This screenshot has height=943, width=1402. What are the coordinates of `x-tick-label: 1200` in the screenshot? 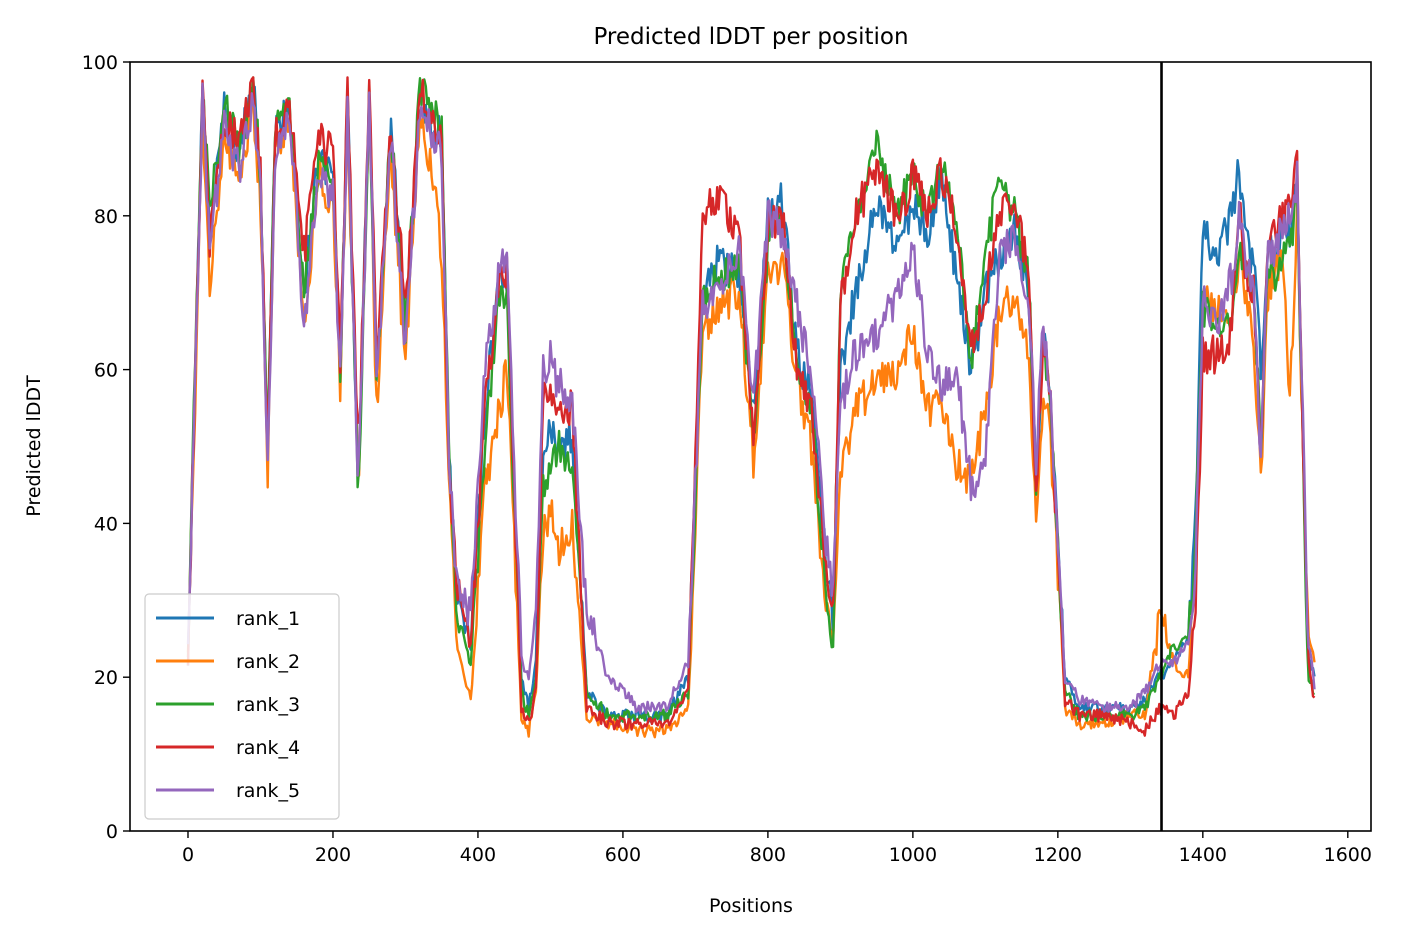 It's located at (1058, 855).